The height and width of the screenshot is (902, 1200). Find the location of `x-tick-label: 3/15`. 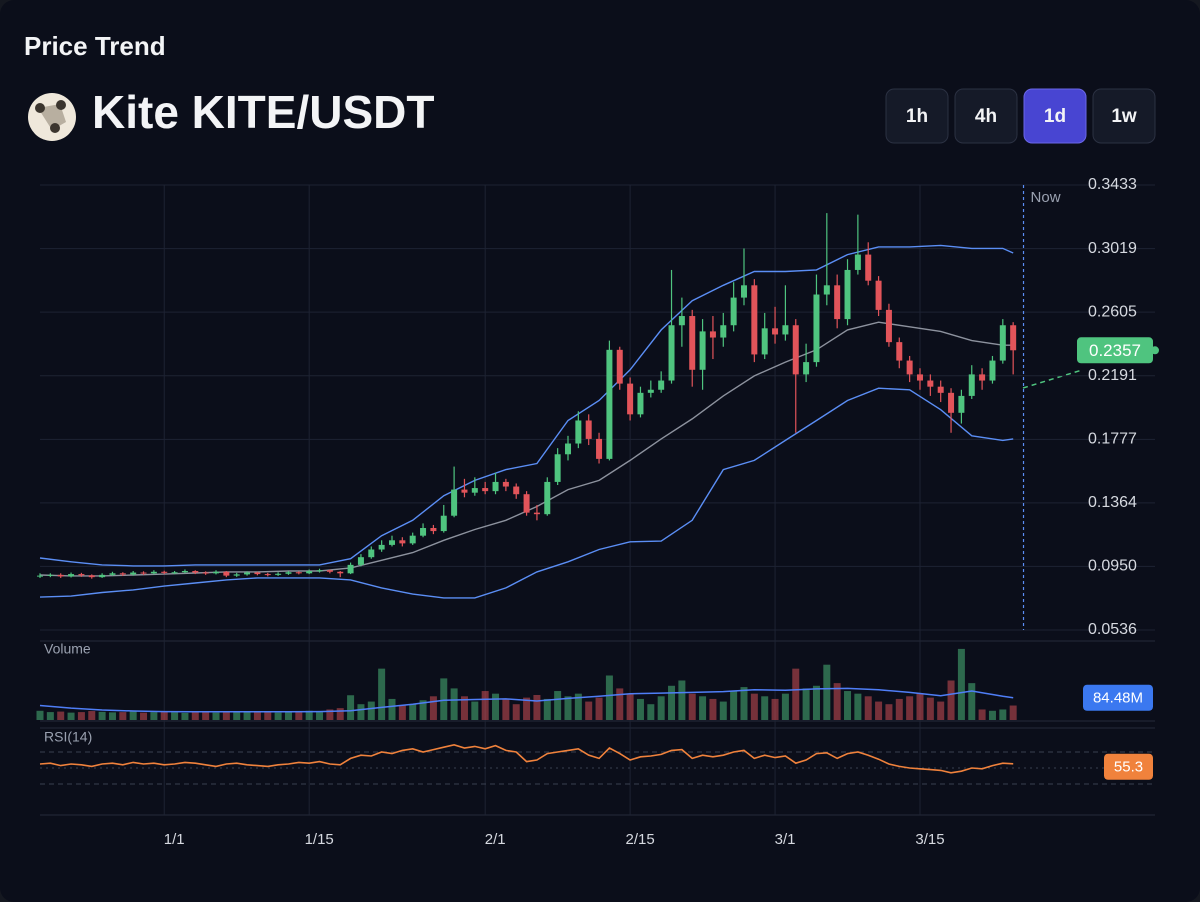

x-tick-label: 3/15 is located at coordinates (929, 839).